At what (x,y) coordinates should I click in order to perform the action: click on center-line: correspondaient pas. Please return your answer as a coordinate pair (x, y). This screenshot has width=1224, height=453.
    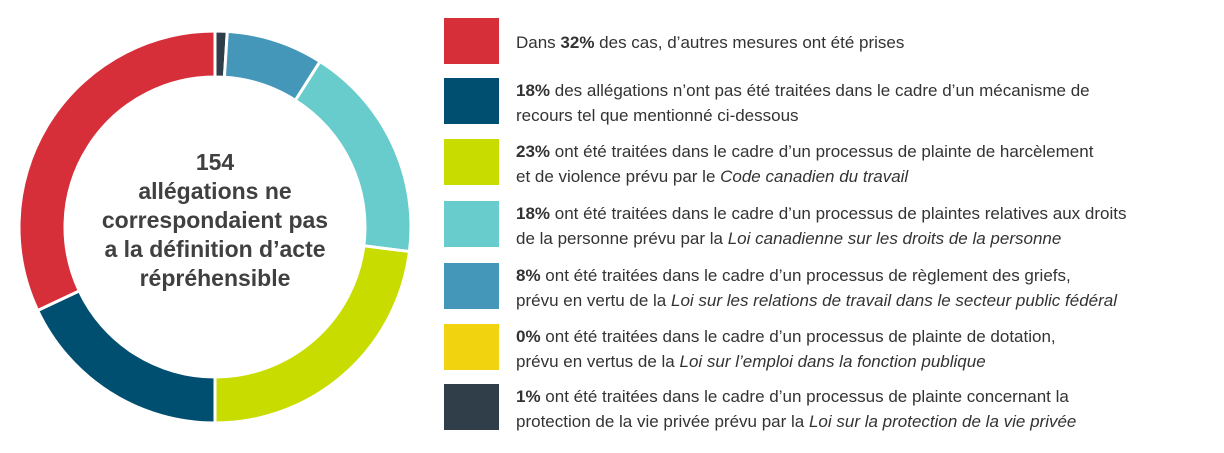
    Looking at the image, I should click on (215, 220).